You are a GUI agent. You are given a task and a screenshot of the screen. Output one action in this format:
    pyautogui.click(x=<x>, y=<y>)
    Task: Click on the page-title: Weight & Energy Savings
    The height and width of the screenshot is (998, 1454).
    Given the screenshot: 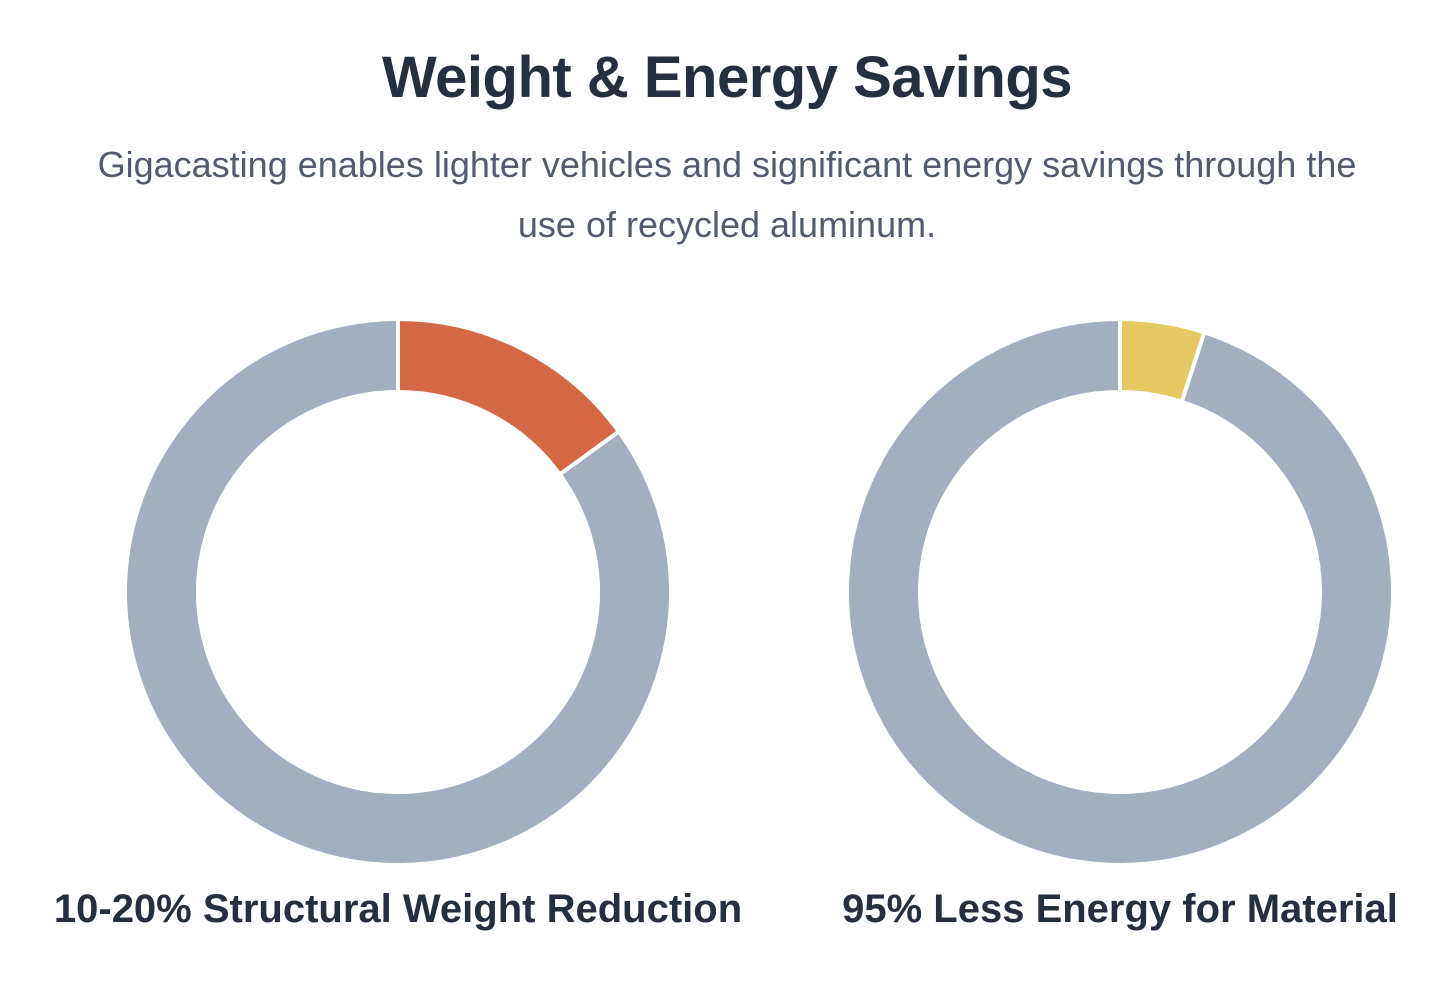 What is the action you would take?
    pyautogui.click(x=727, y=77)
    